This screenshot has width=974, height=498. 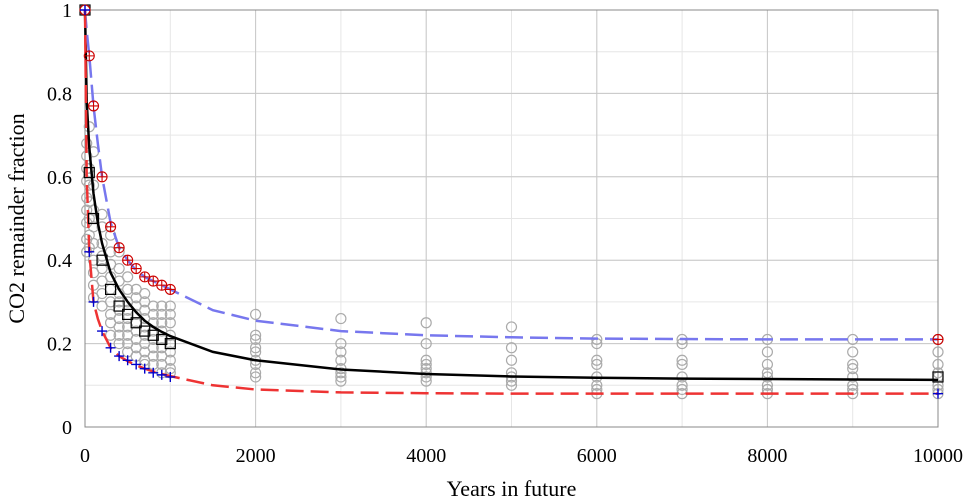 What do you see at coordinates (256, 456) in the screenshot?
I see `x-tick-label: 2000` at bounding box center [256, 456].